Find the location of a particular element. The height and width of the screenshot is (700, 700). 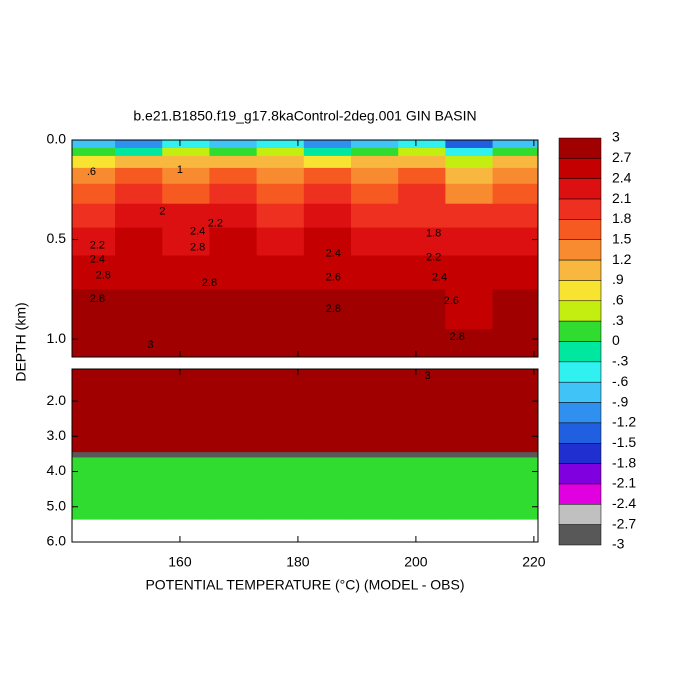

colorbar-label: 1.5 is located at coordinates (622, 238).